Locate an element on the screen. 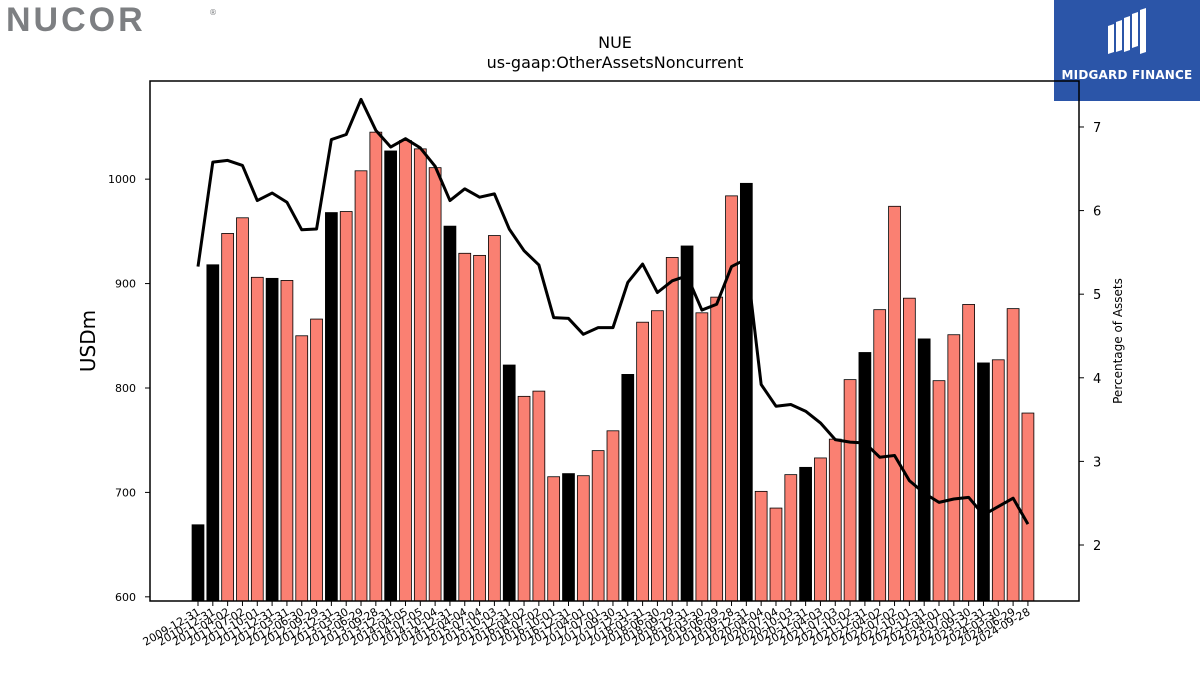 The image size is (1200, 675). y2-tick-label: 6 is located at coordinates (1097, 212).